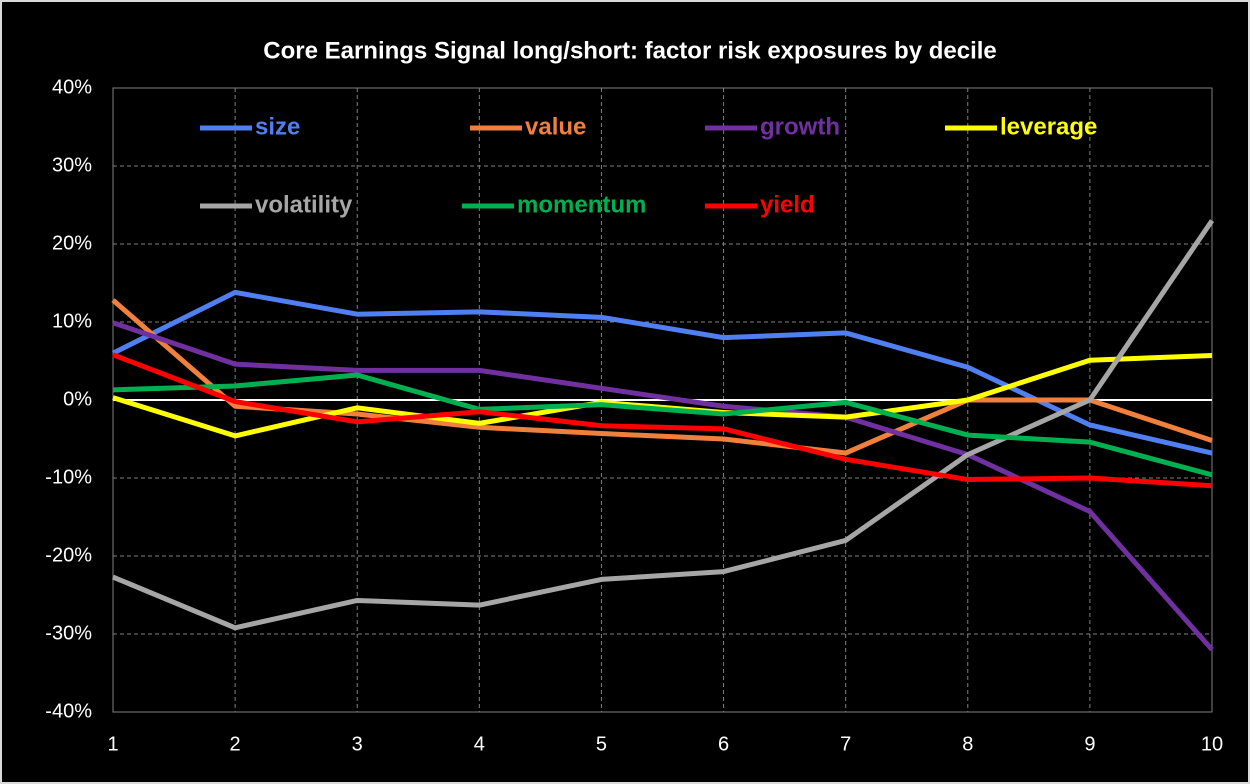 Image resolution: width=1250 pixels, height=784 pixels. I want to click on y-tick-label: 30%, so click(72, 165).